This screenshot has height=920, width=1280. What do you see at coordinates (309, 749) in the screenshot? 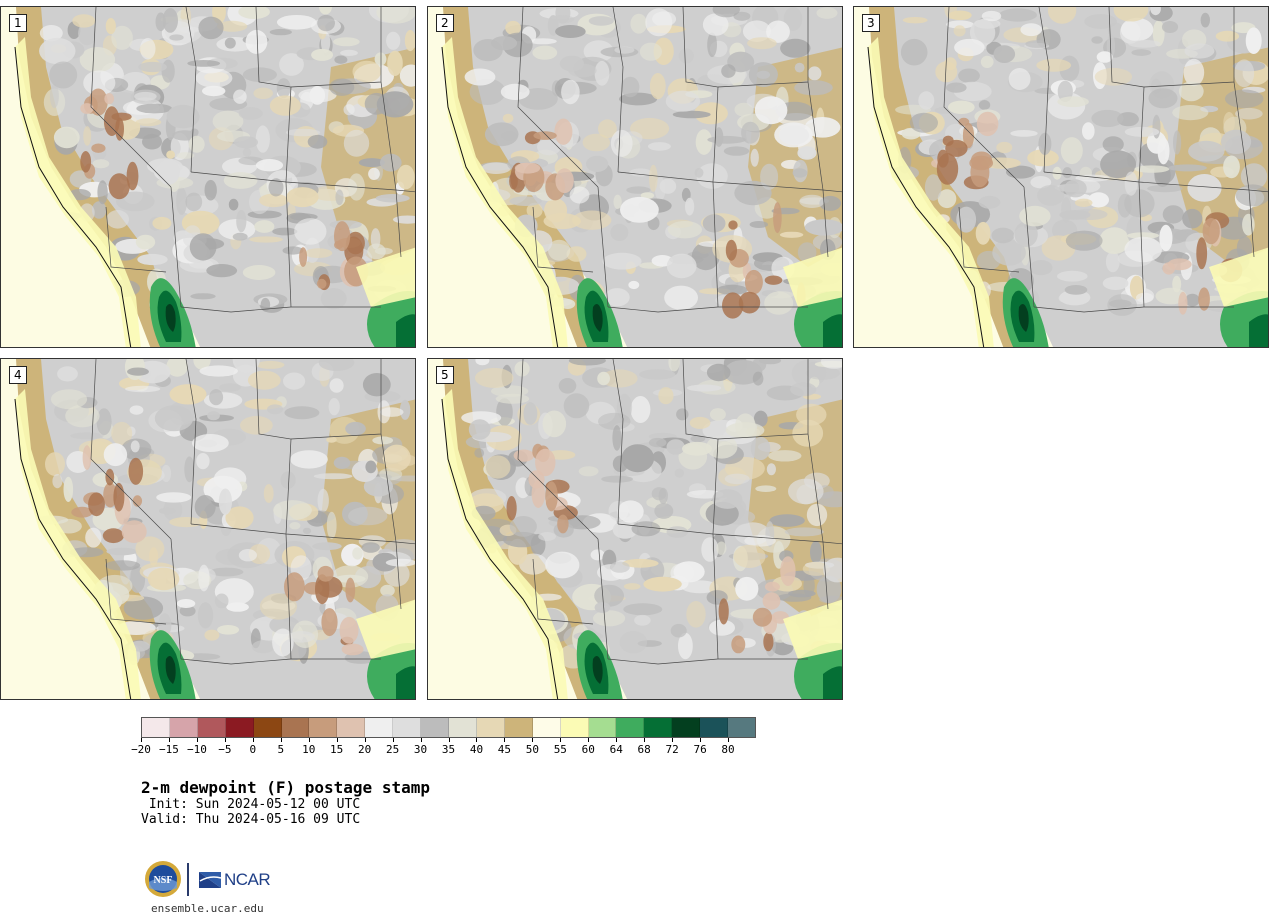
I see `colorbar-tick-label: 10` at bounding box center [309, 749].